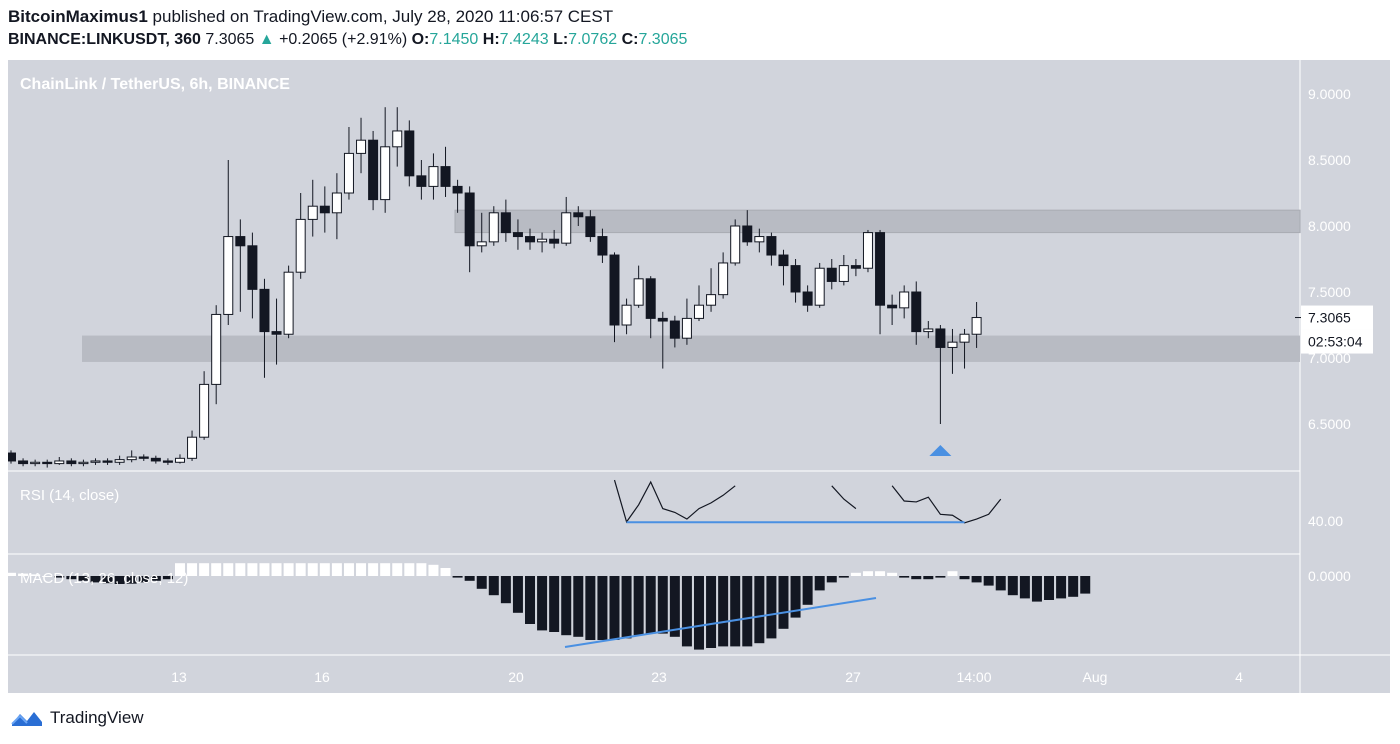 The width and height of the screenshot is (1400, 744). I want to click on time-tick-label: 27, so click(853, 677).